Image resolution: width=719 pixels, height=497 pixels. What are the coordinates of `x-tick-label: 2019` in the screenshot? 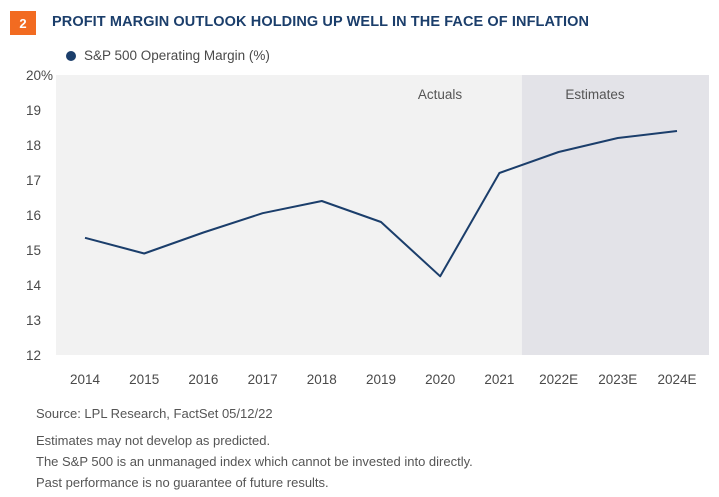 It's located at (381, 379).